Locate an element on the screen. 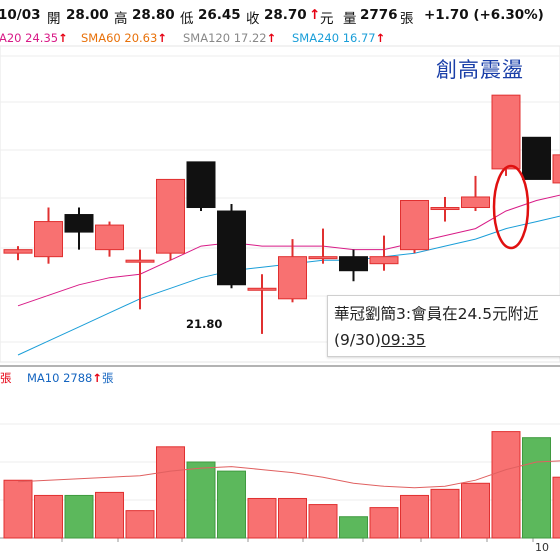 This screenshot has width=560, height=560. sma60-name: SMA60 is located at coordinates (101, 38).